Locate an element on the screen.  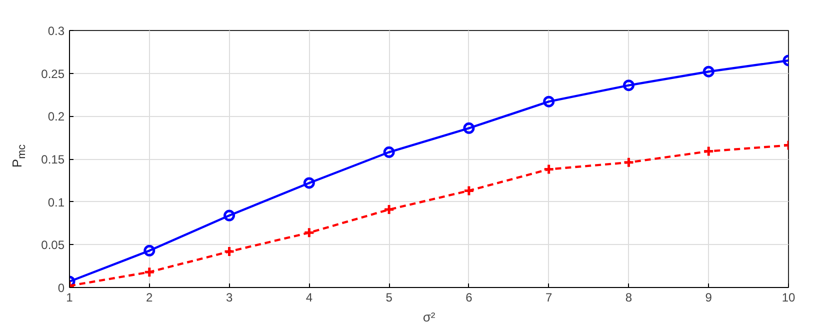
x-tick-label: 3 is located at coordinates (229, 297).